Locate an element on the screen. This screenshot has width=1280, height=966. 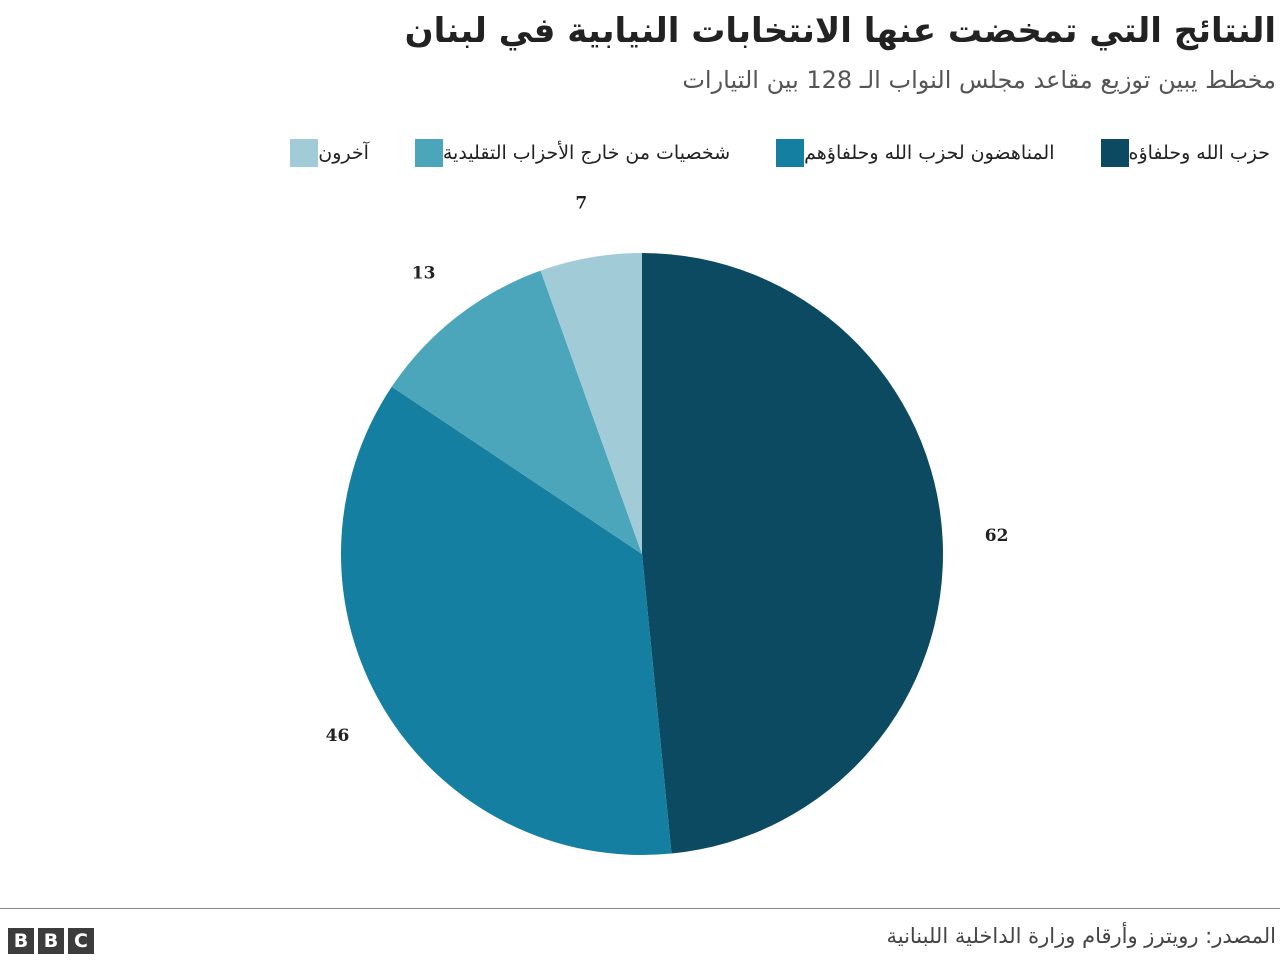
pie-data-label: 62 is located at coordinates (997, 536).